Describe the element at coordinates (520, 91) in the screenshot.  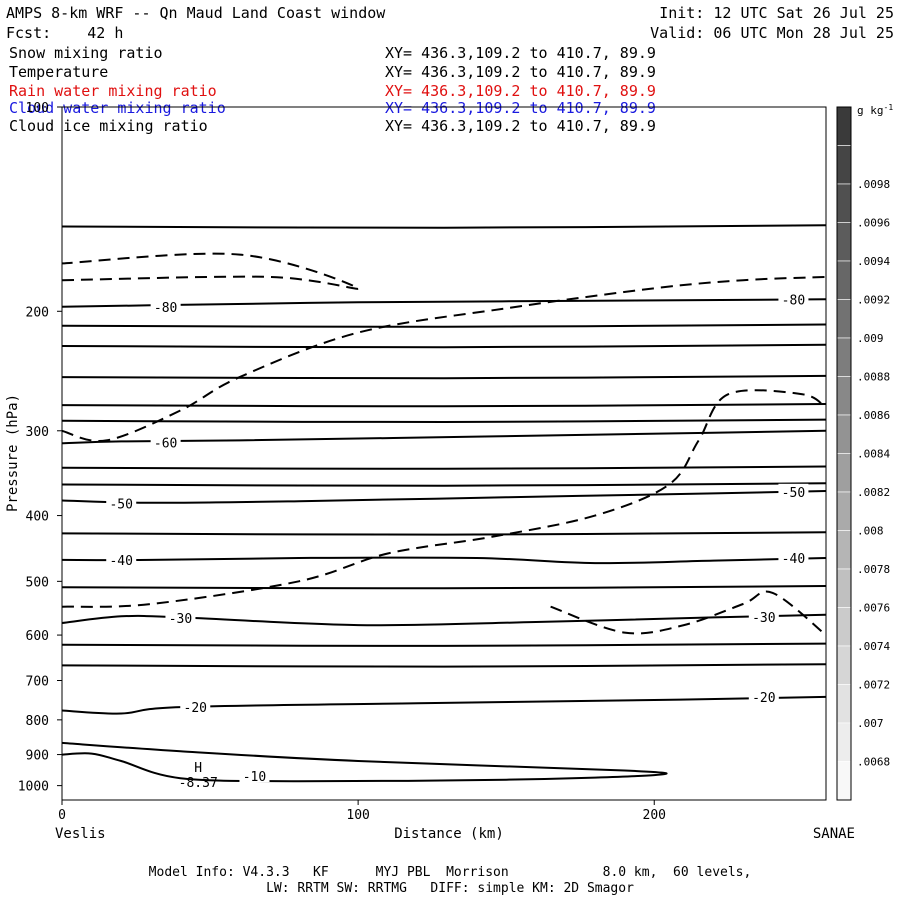
I see `field-xy-rain: XY= 436.3,109.2 to 410.7, 89.9` at that location.